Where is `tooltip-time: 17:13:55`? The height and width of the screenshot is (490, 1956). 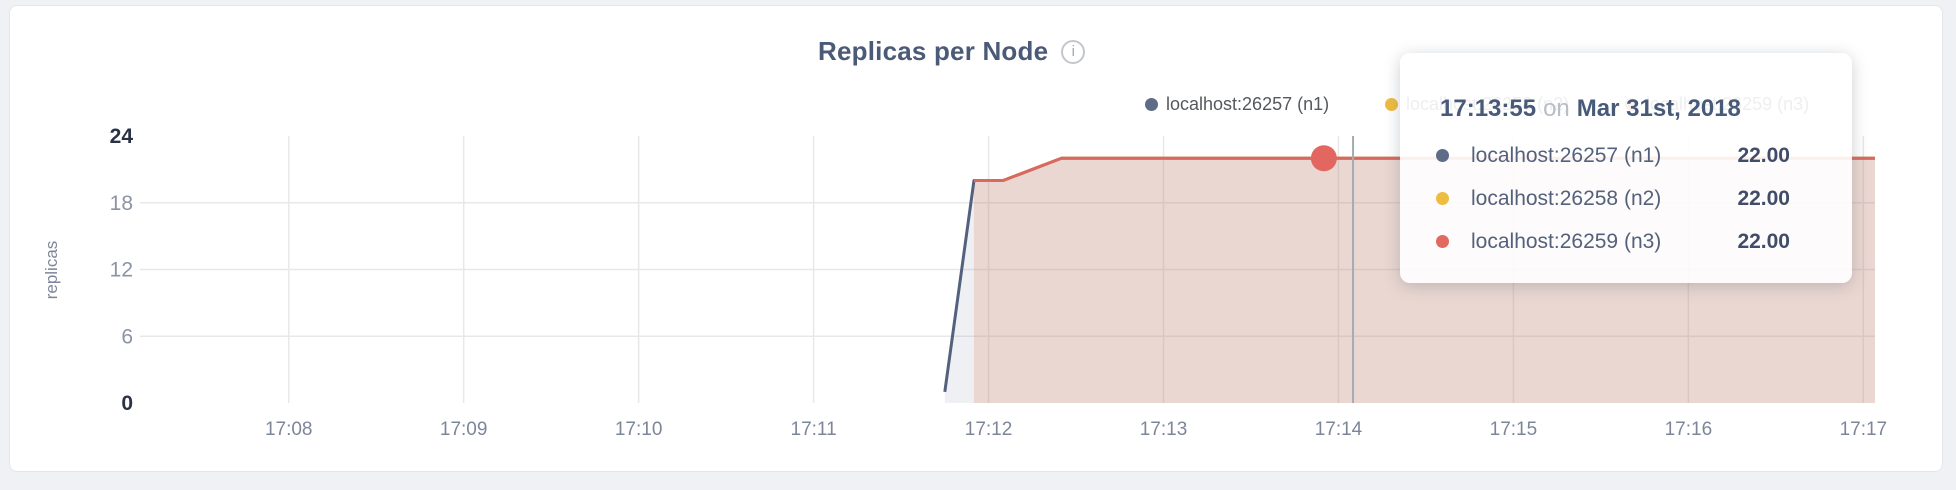 tooltip-time: 17:13:55 is located at coordinates (1488, 108).